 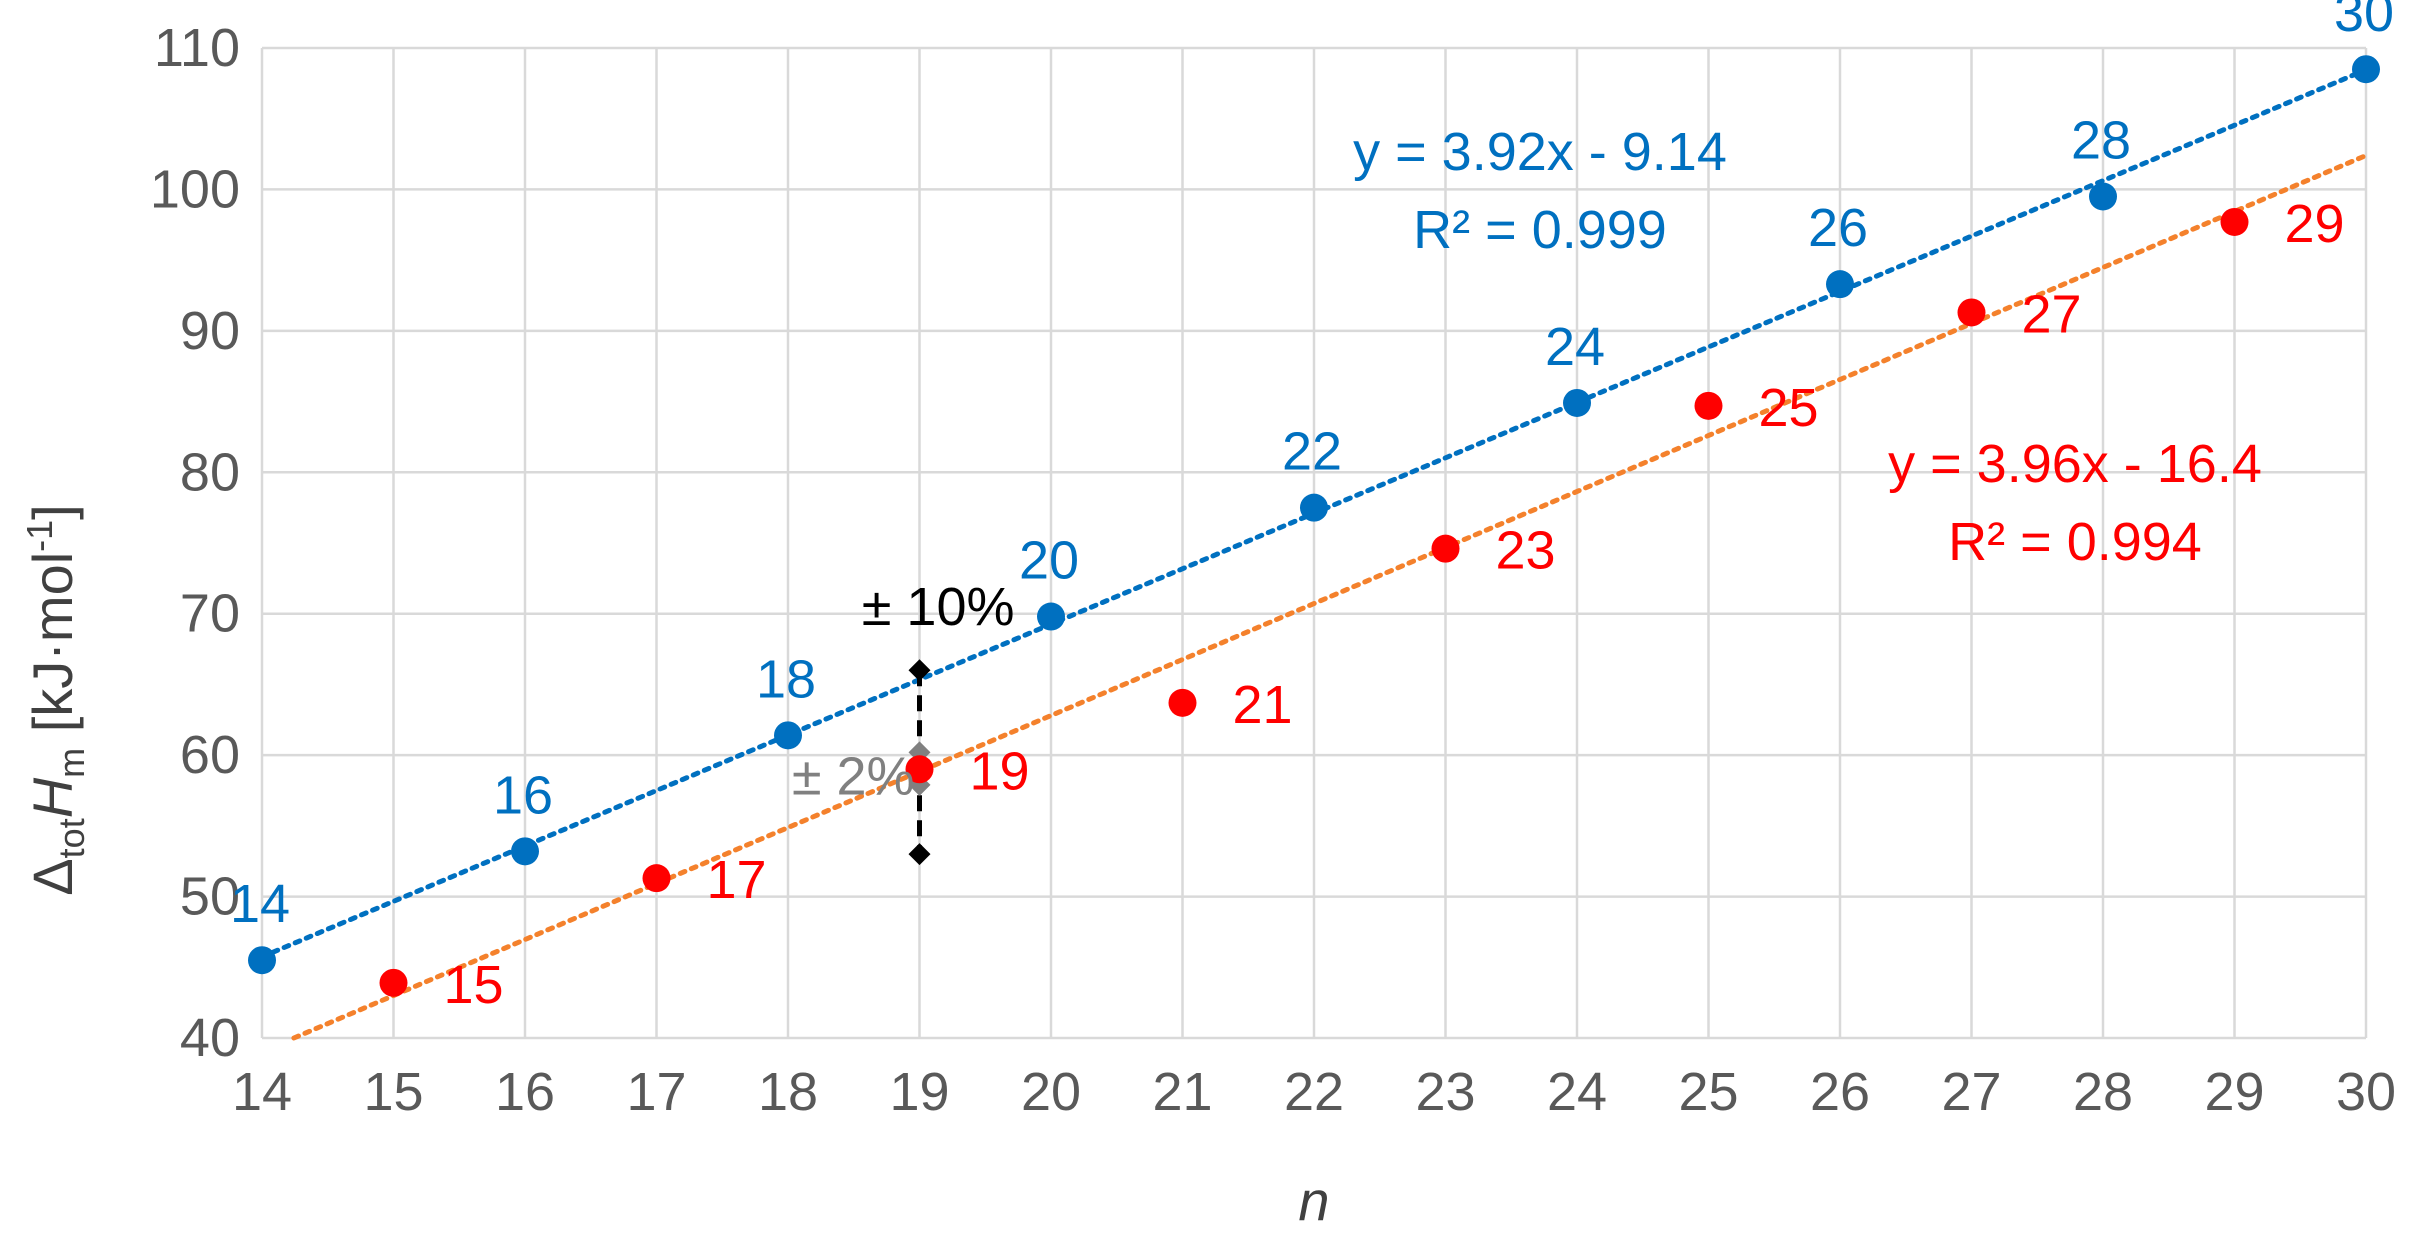 What do you see at coordinates (1789, 408) in the screenshot?
I see `point-label-n25: 25` at bounding box center [1789, 408].